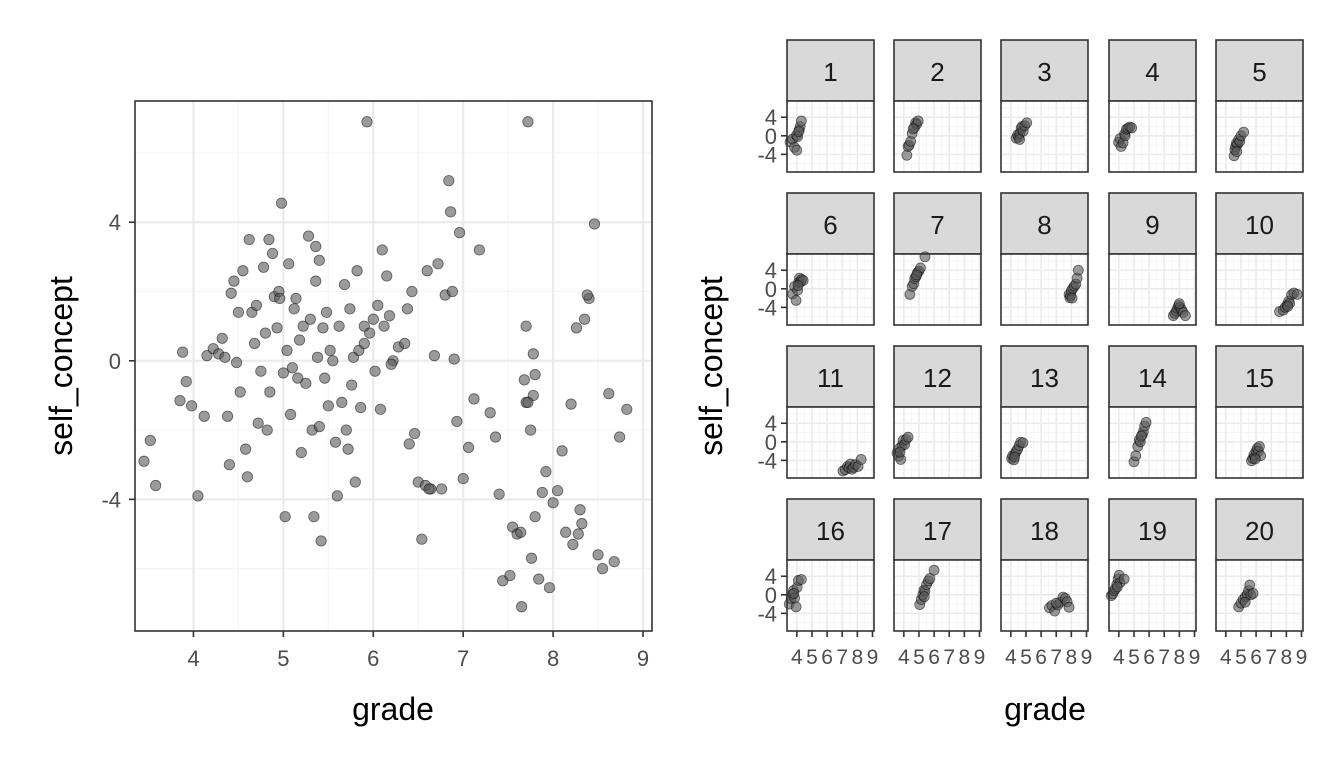 The height and width of the screenshot is (768, 1344). What do you see at coordinates (830, 378) in the screenshot?
I see `facet-strip-label: 11` at bounding box center [830, 378].